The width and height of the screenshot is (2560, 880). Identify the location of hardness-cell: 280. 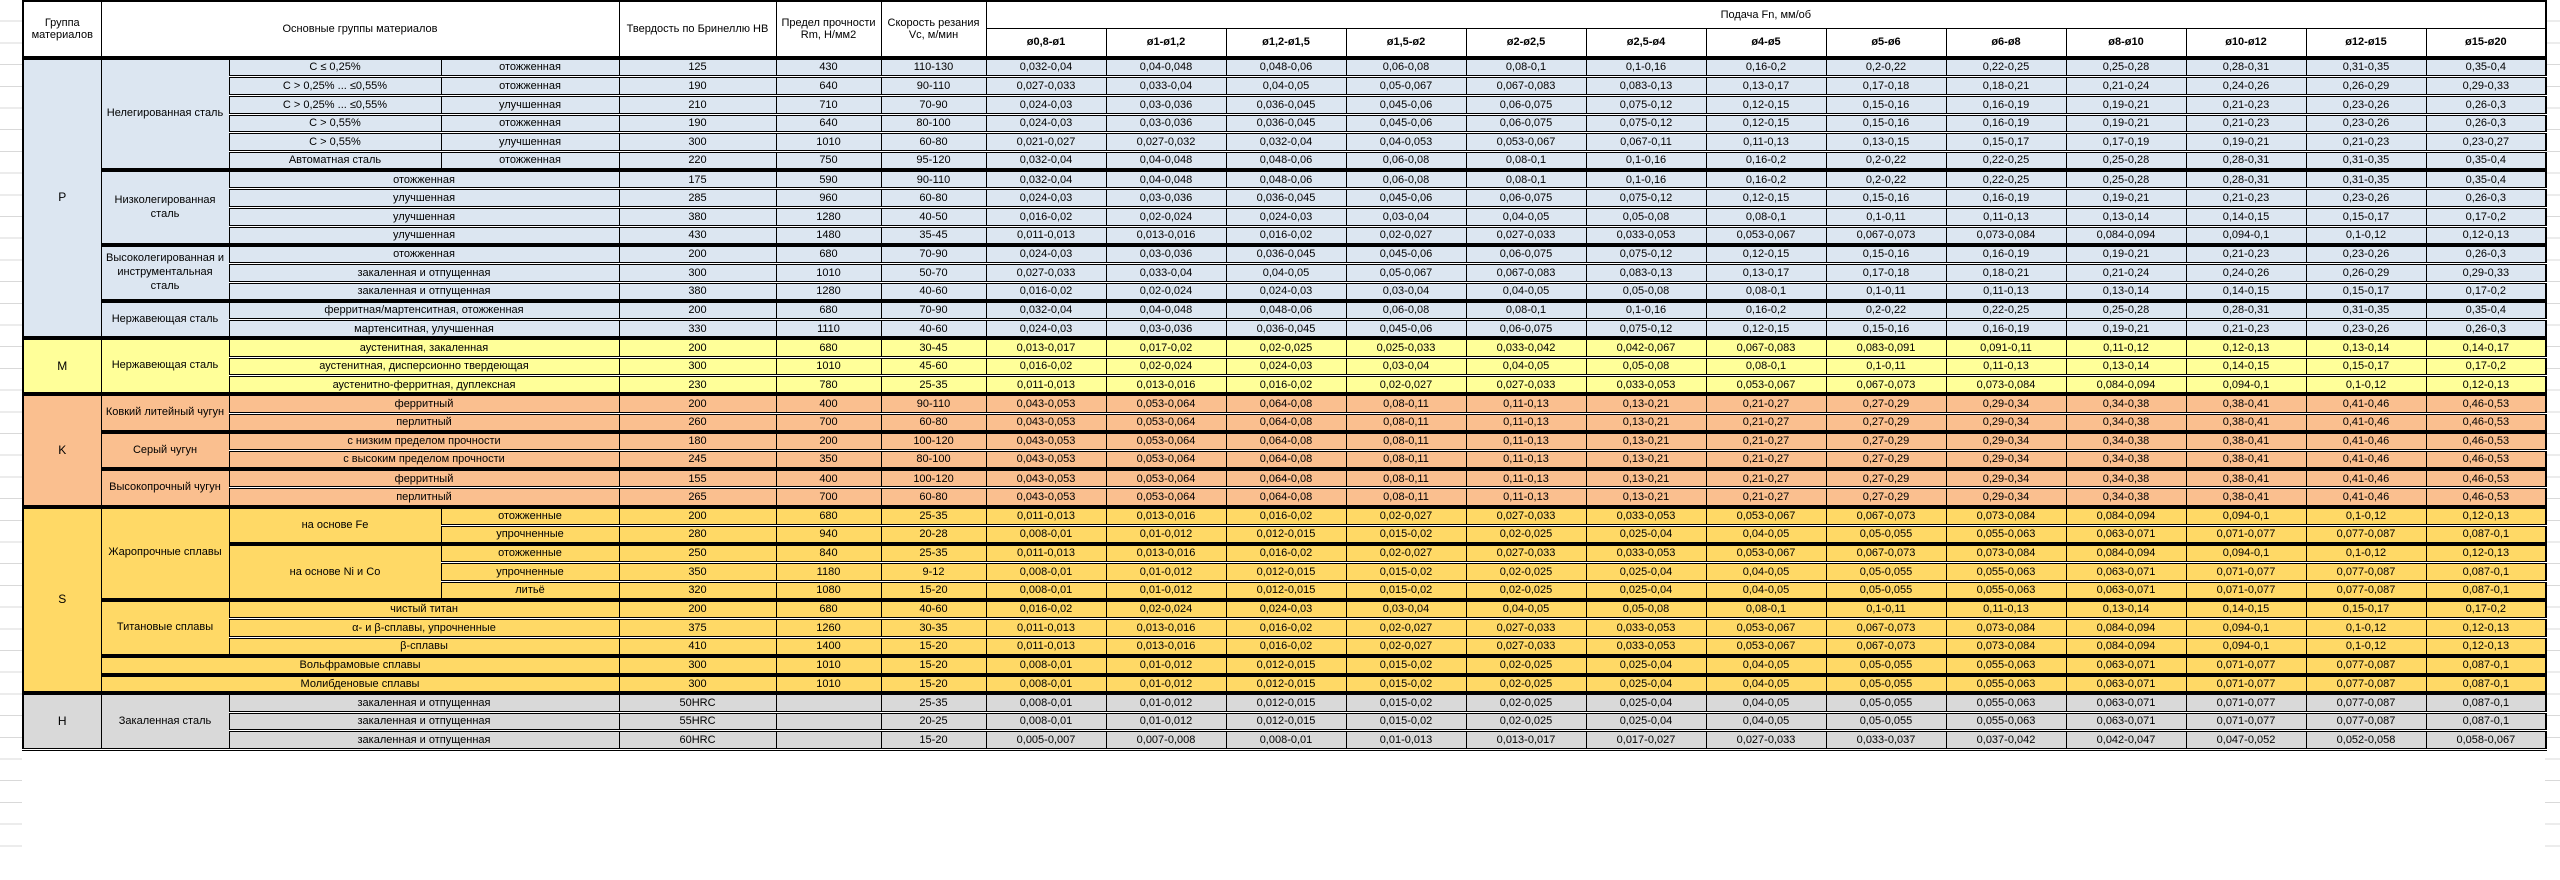
(697, 534).